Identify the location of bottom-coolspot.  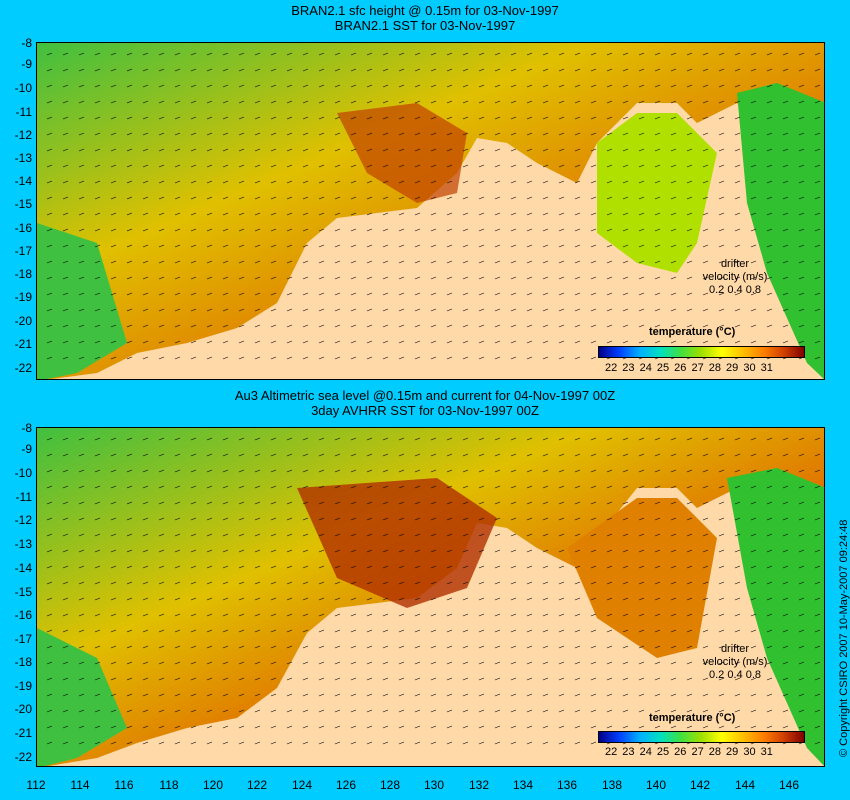
(82, 697).